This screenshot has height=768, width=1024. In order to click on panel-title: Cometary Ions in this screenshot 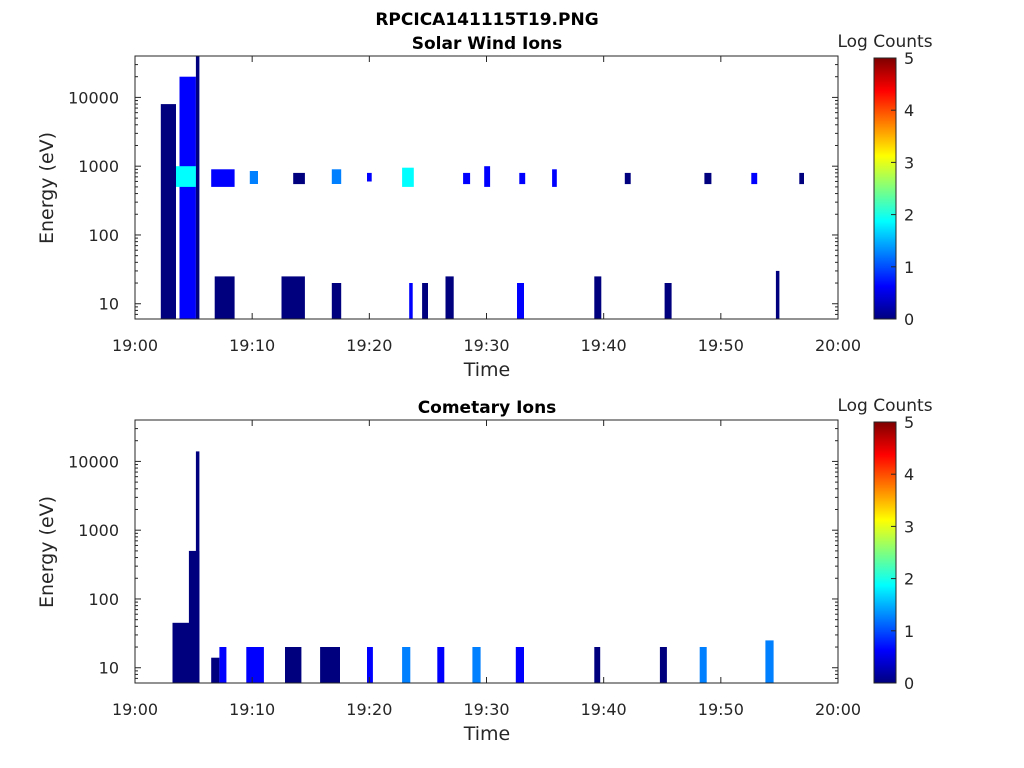, I will do `click(487, 408)`.